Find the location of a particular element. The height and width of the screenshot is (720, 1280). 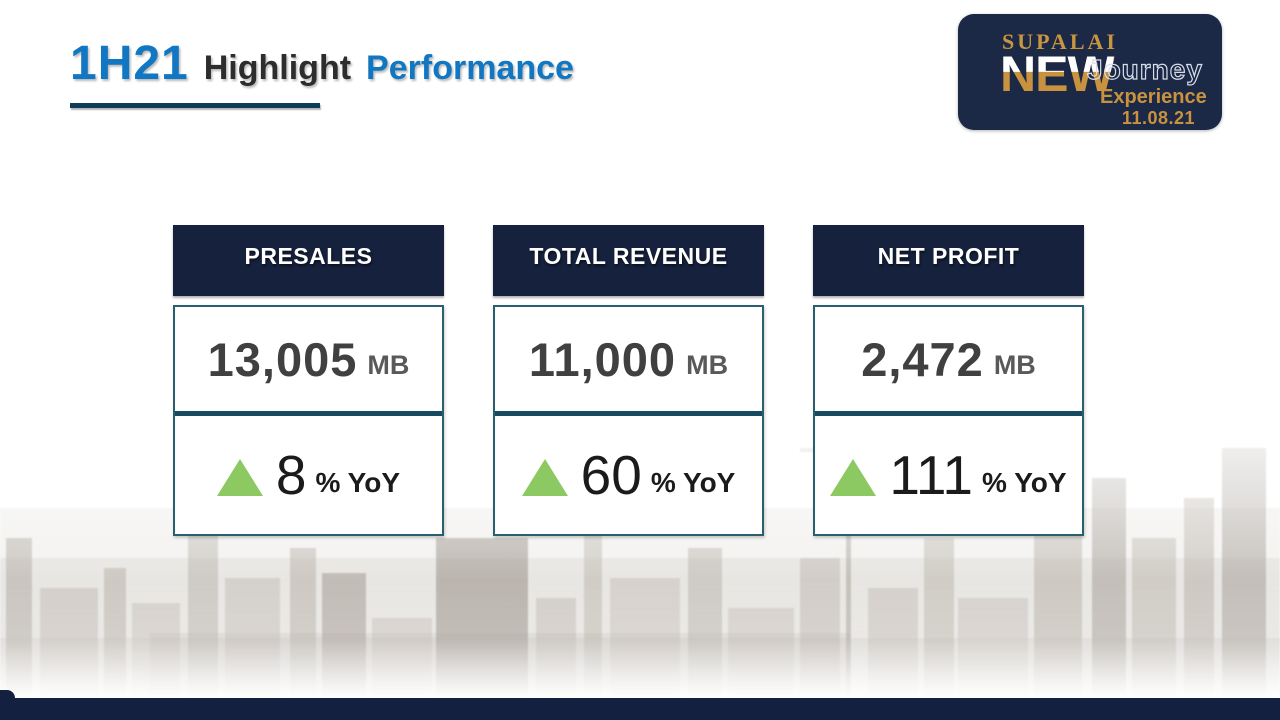

metric-card-presales: PRESALES 13,005 MB 8 % YoY is located at coordinates (308, 380).